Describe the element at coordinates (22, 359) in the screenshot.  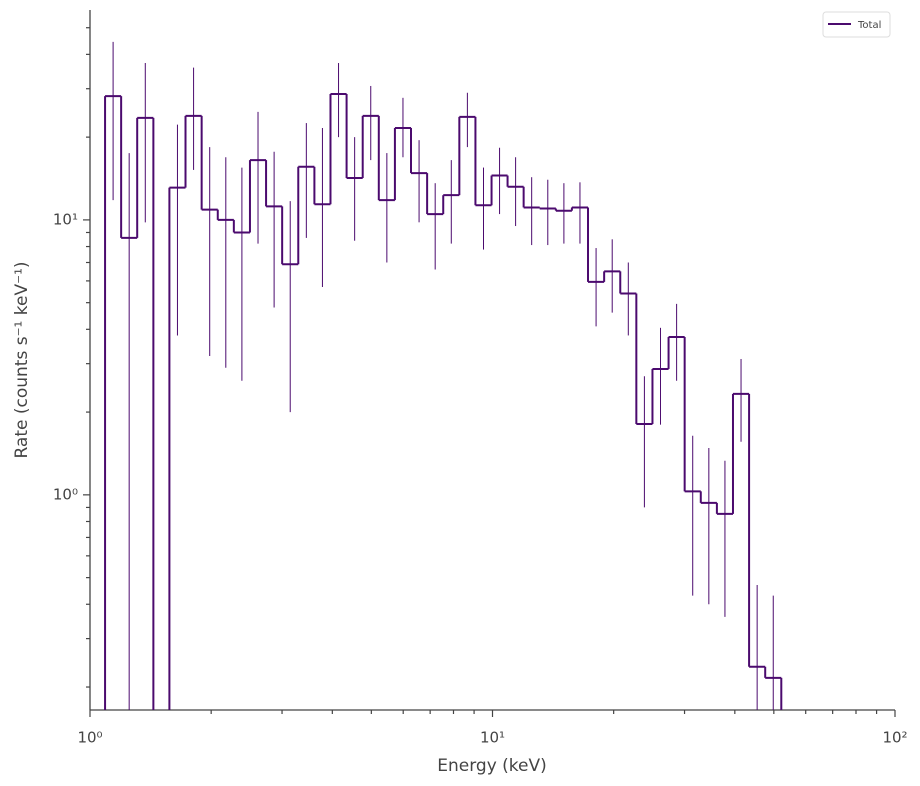
I see `y-axis-label: Rate (counts s⁻¹ keV⁻¹)` at that location.